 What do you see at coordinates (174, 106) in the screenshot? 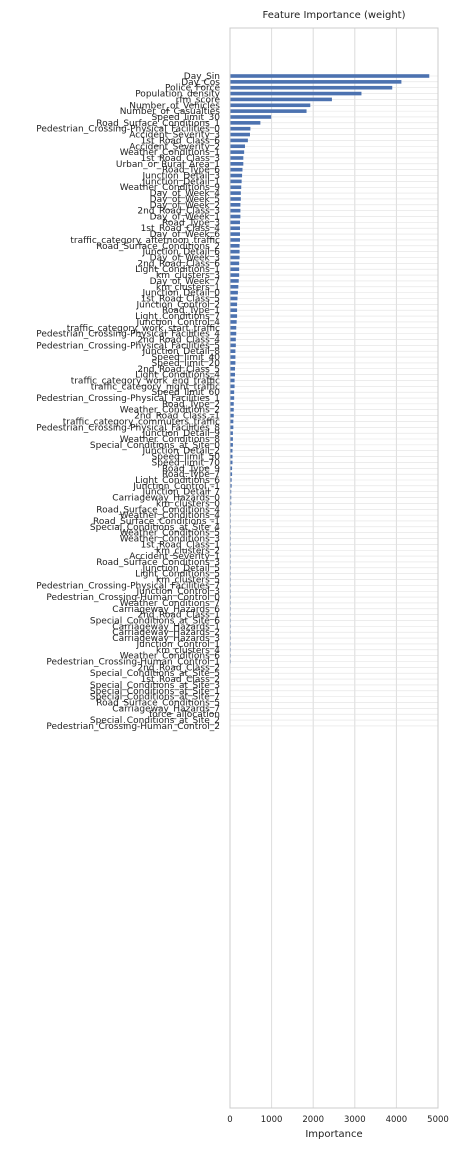
I see `y-tick-label: Number_of_Vehicles` at bounding box center [174, 106].